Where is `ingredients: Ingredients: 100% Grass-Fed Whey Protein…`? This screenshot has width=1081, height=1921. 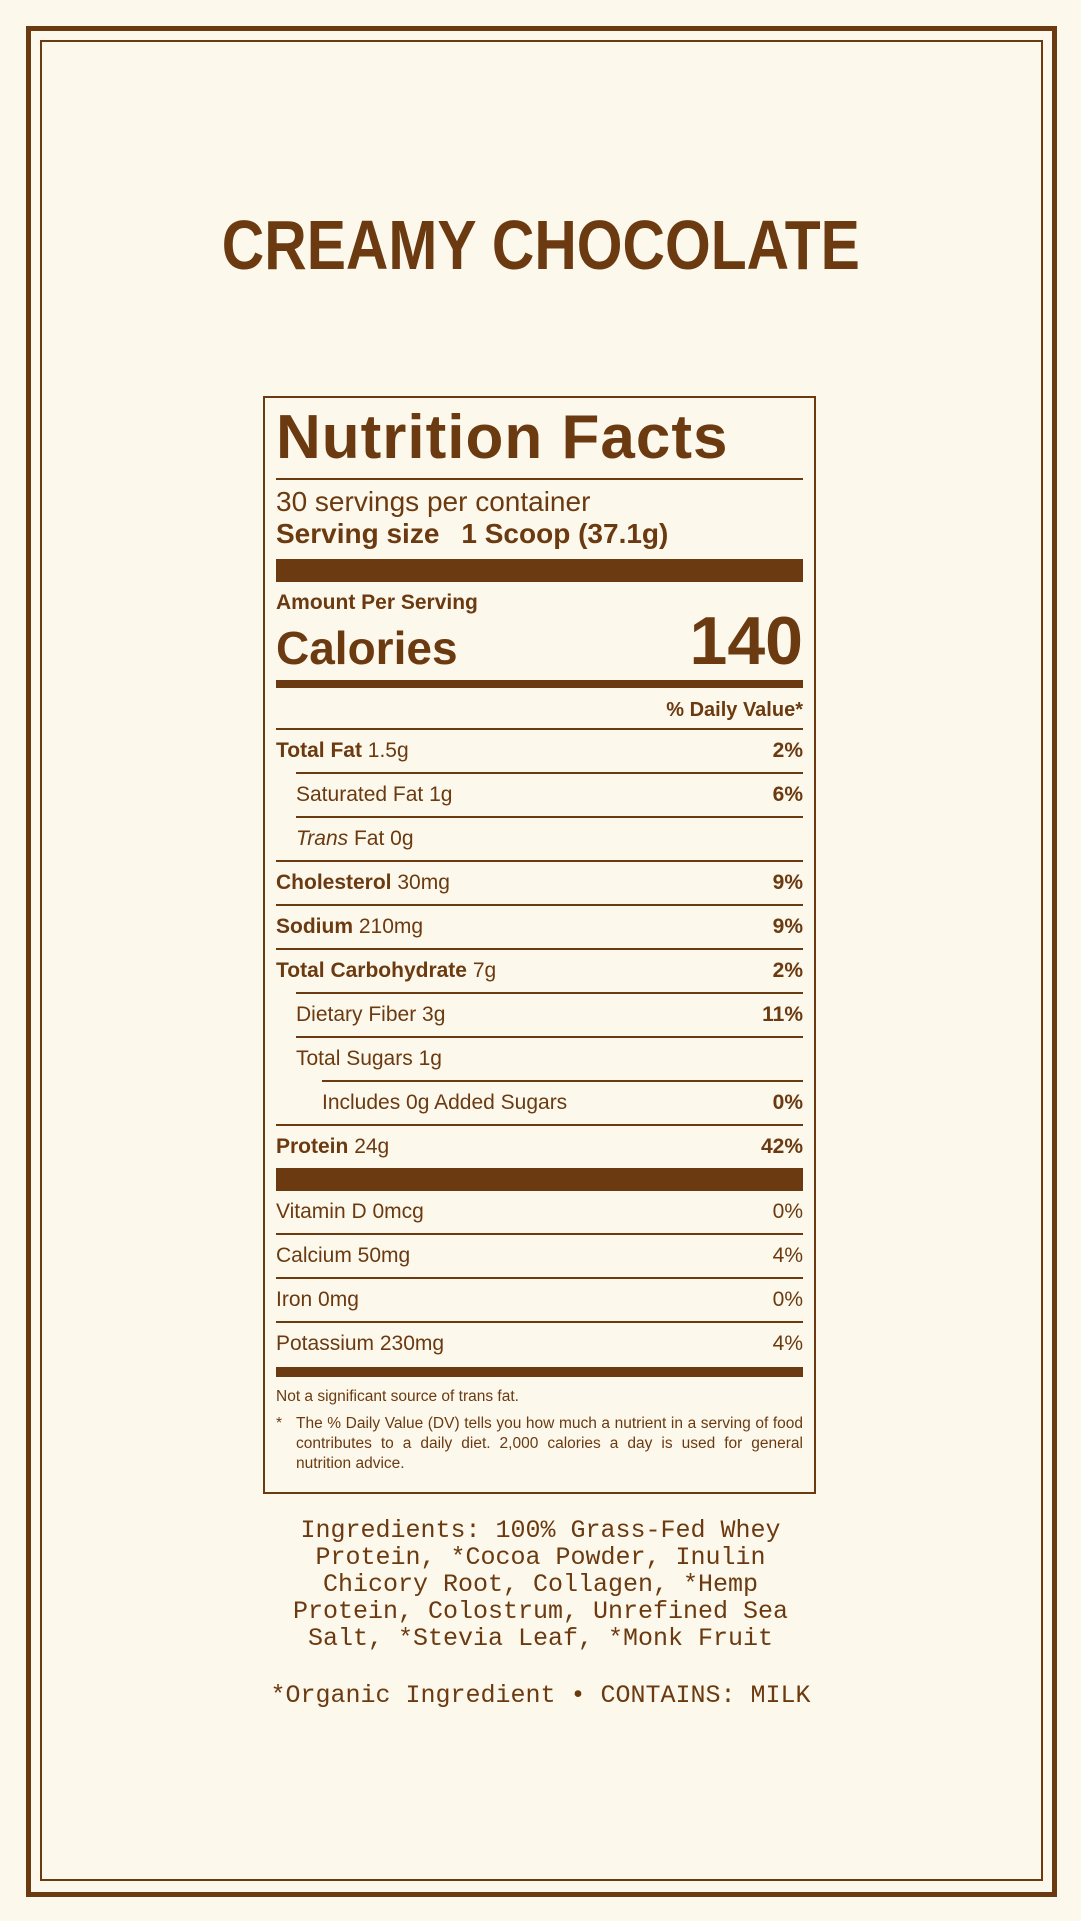 ingredients: Ingredients: 100% Grass-Fed Whey Protein… is located at coordinates (540, 1584).